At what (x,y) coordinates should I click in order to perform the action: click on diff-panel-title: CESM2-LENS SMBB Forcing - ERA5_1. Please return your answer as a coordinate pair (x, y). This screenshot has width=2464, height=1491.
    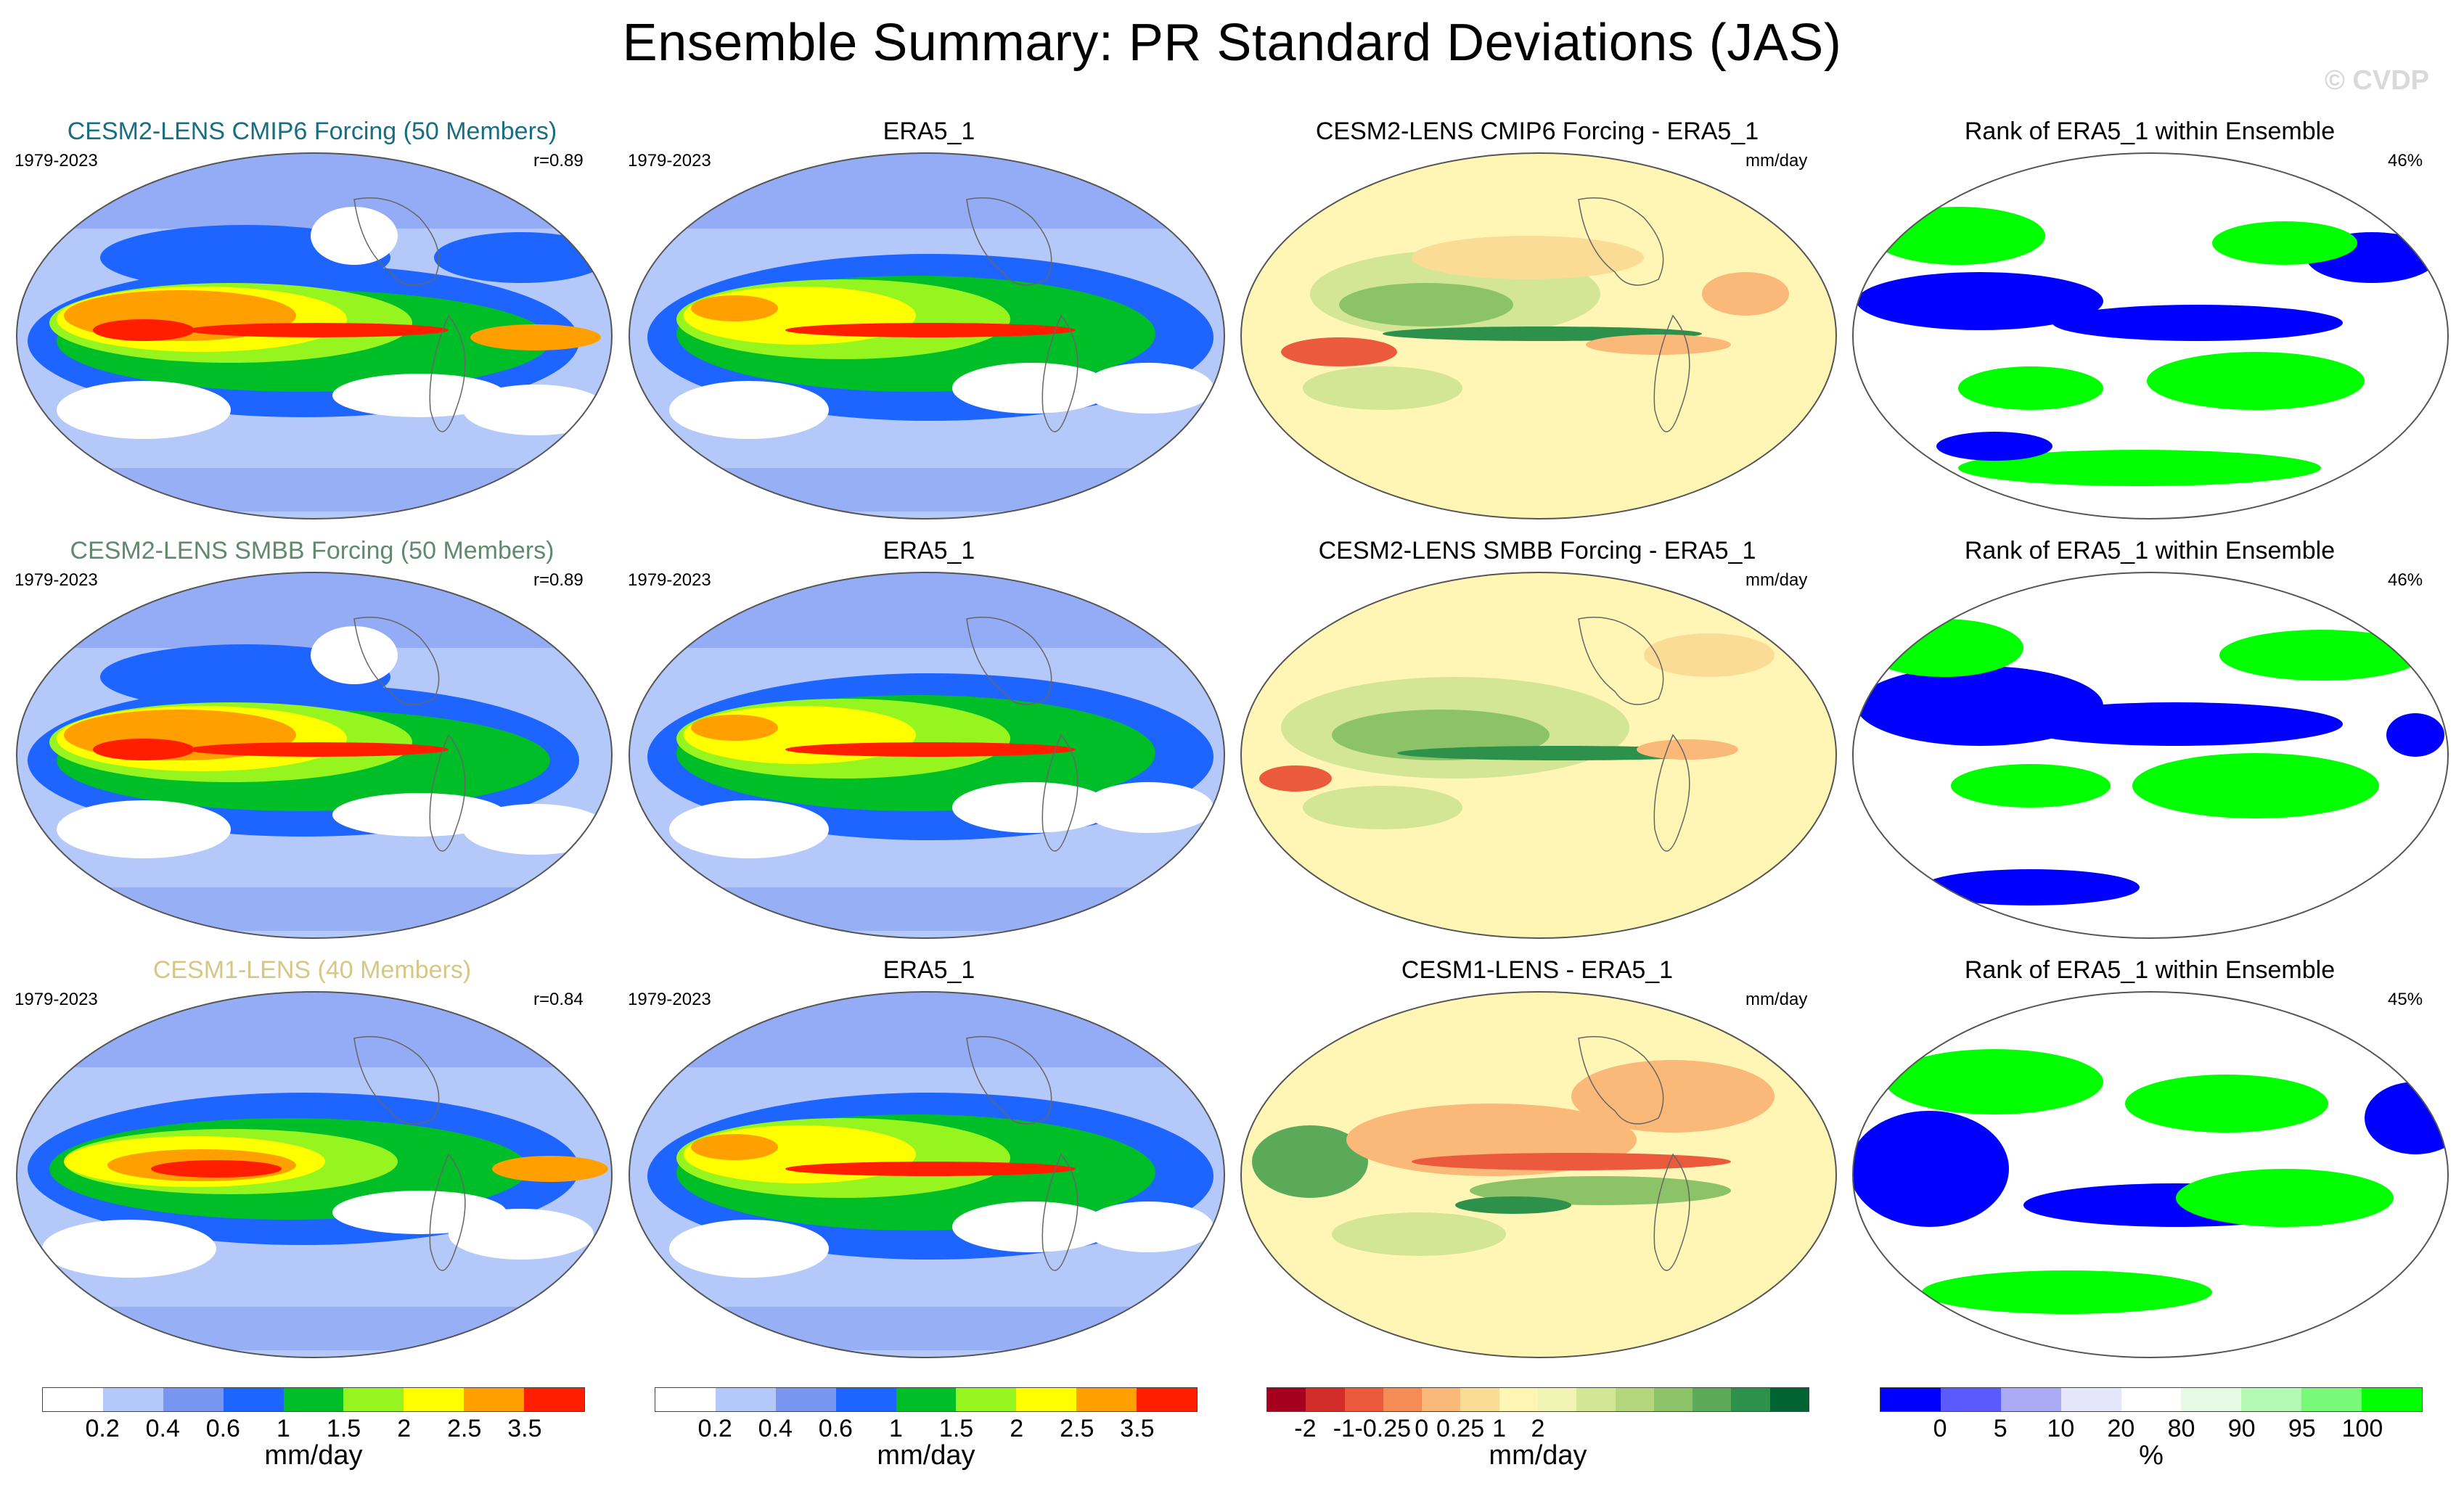
    Looking at the image, I should click on (1537, 550).